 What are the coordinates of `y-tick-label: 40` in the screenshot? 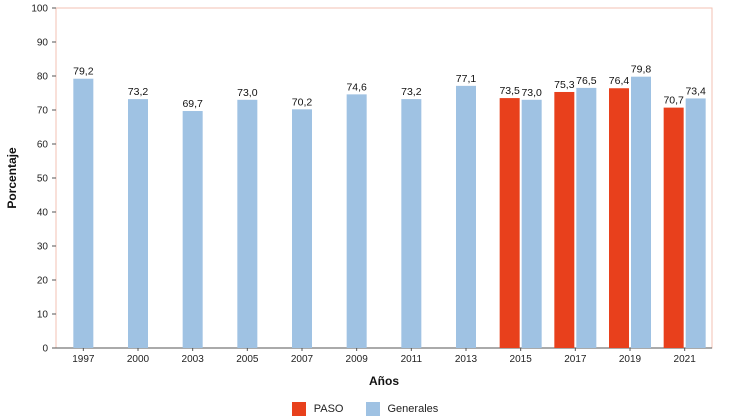 It's located at (43, 213).